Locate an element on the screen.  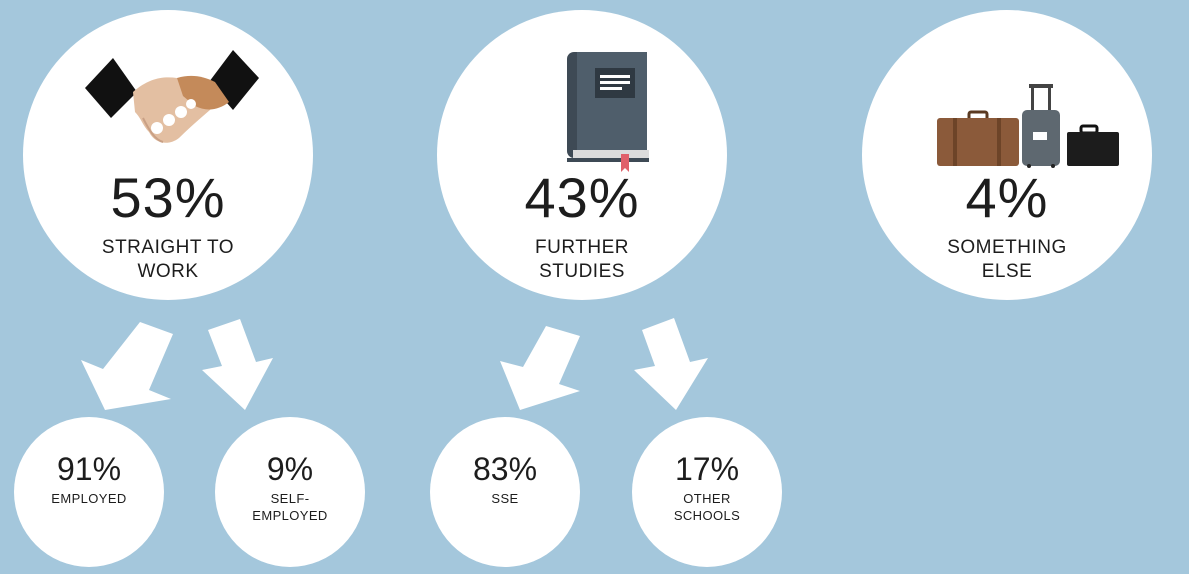
label-work-line1: STRAIGHT TO is located at coordinates (168, 247).